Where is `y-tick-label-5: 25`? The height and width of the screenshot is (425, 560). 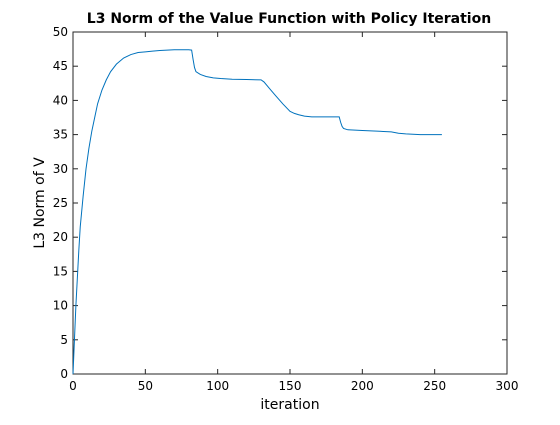 y-tick-label-5: 25 is located at coordinates (60, 203).